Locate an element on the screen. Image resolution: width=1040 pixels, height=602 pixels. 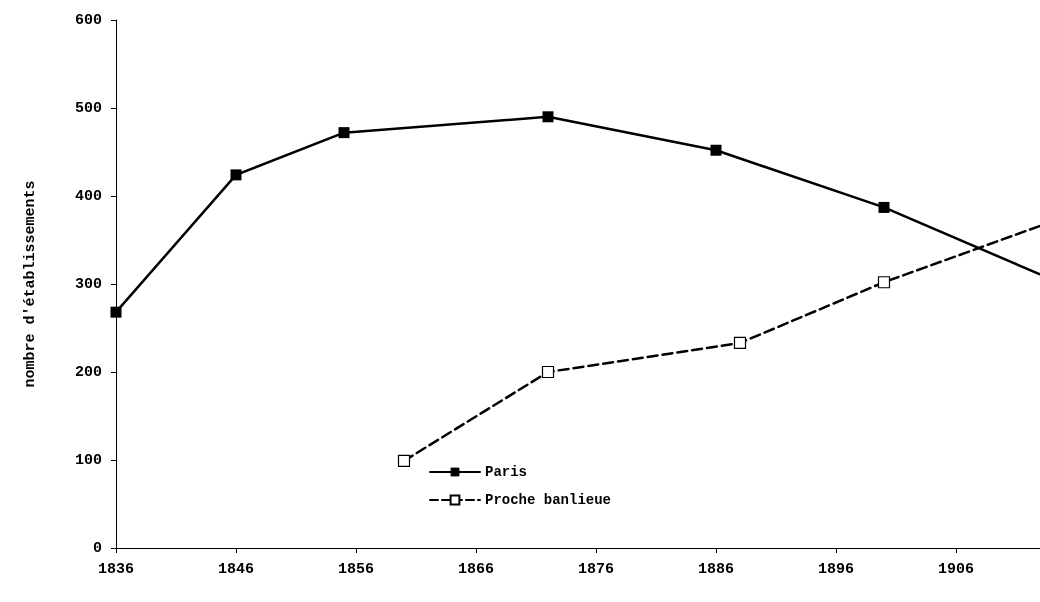
y-tick-label: 400 is located at coordinates (88, 196).